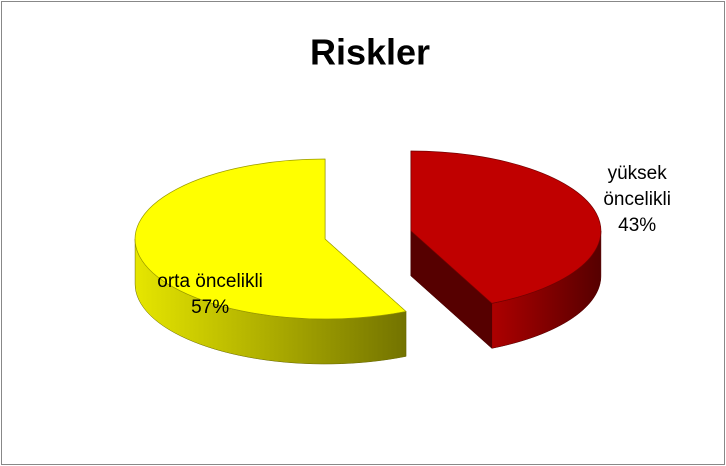 The image size is (726, 466). Describe the element at coordinates (370, 52) in the screenshot. I see `chart-title: Riskler` at that location.